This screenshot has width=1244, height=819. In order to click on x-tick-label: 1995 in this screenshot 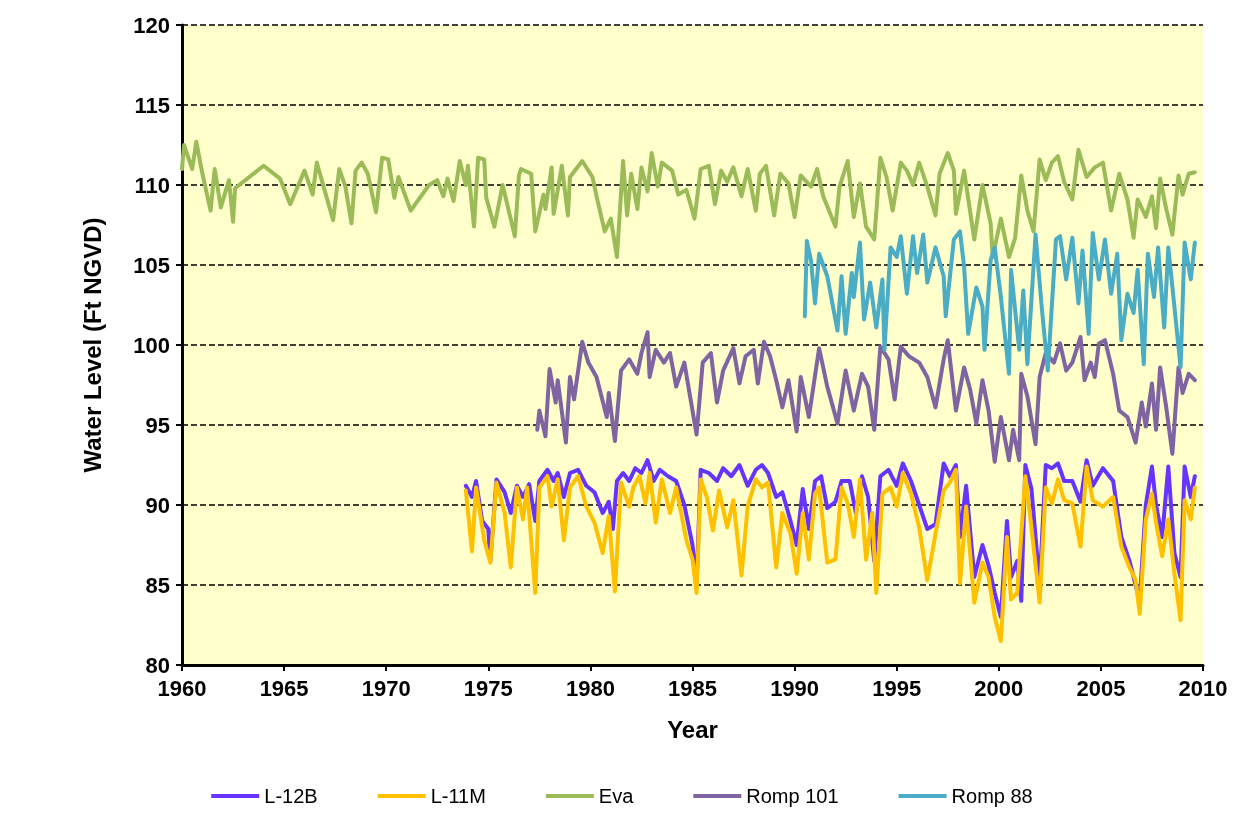, I will do `click(897, 688)`.